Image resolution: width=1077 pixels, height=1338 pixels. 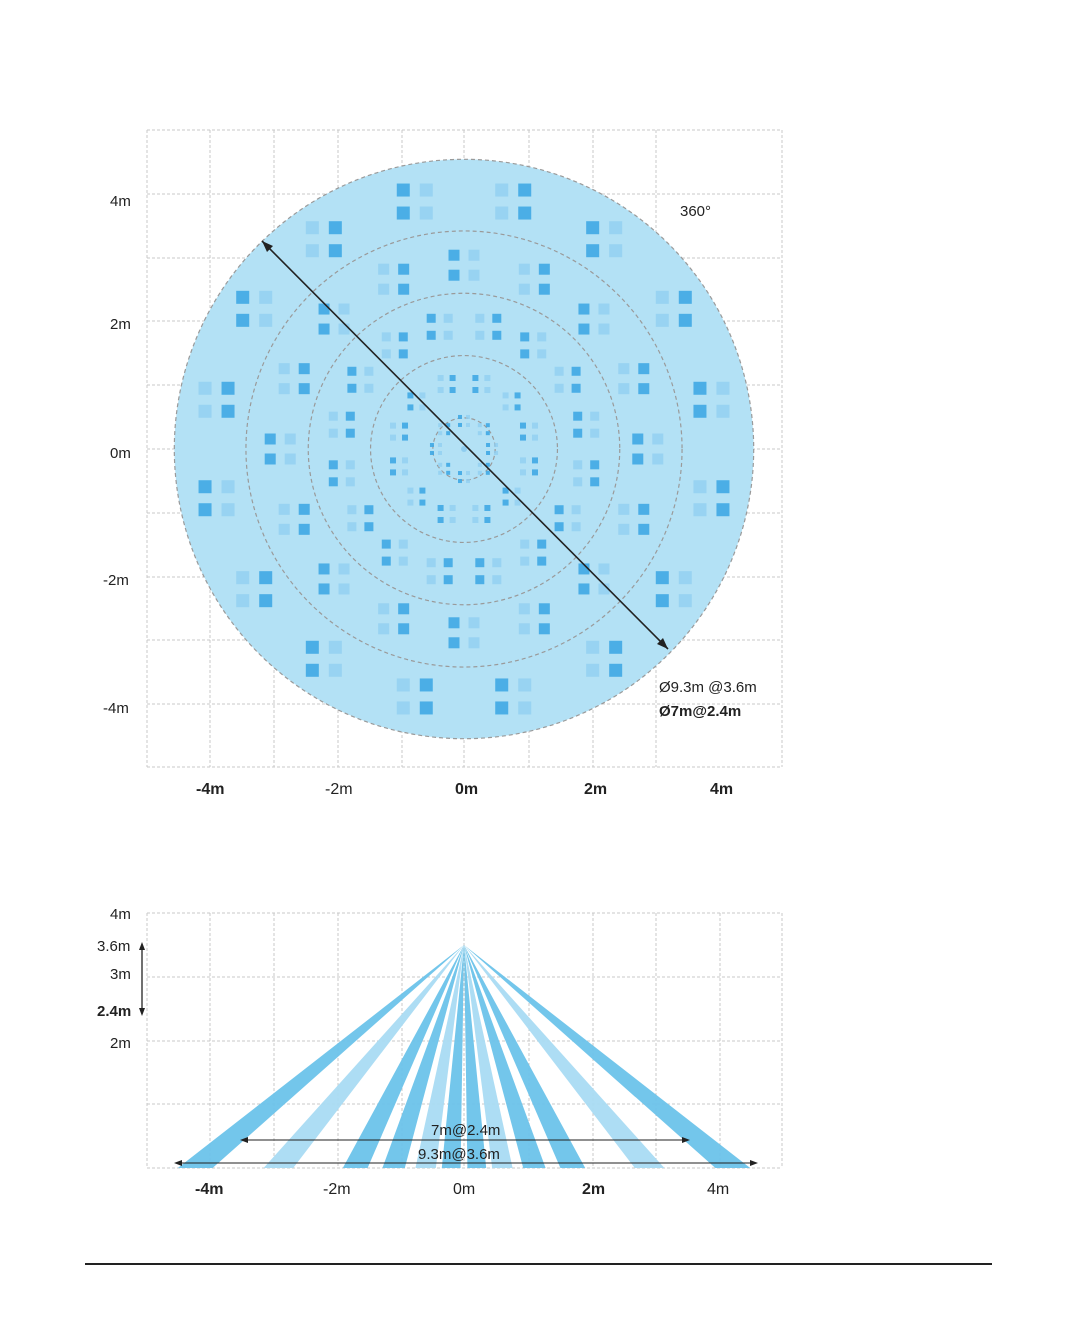 I want to click on x-label-neg2m: -2m, so click(x=339, y=789).